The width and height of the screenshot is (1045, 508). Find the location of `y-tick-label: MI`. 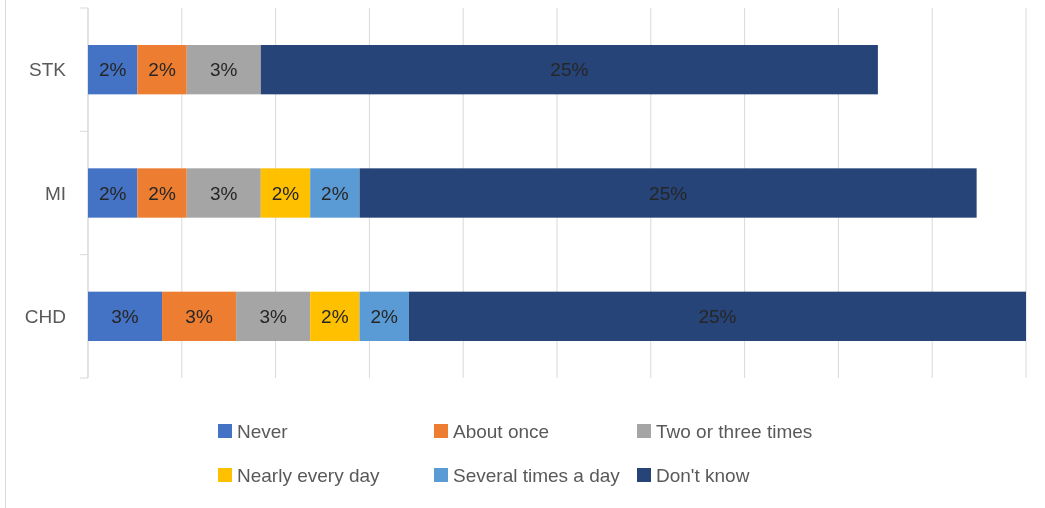

y-tick-label: MI is located at coordinates (55, 193).